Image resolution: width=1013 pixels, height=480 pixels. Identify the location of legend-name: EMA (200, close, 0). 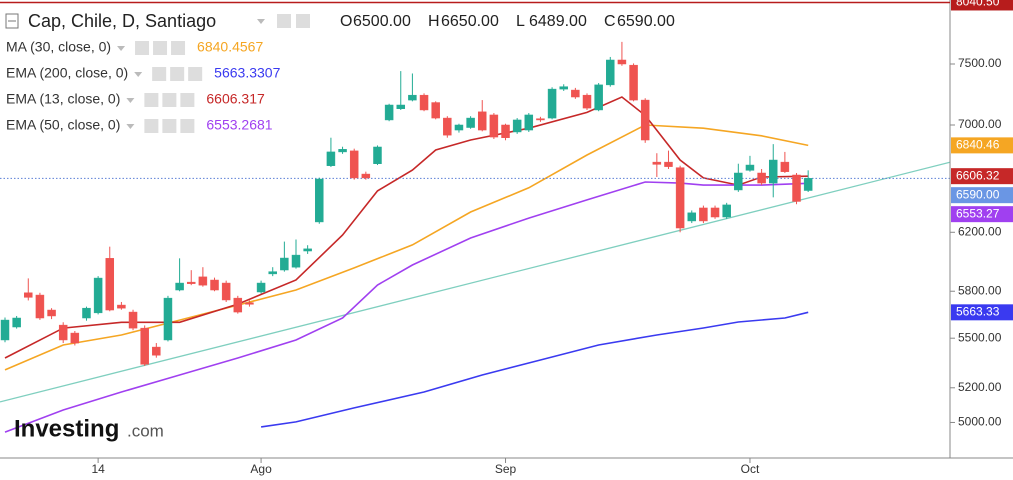
(67, 73).